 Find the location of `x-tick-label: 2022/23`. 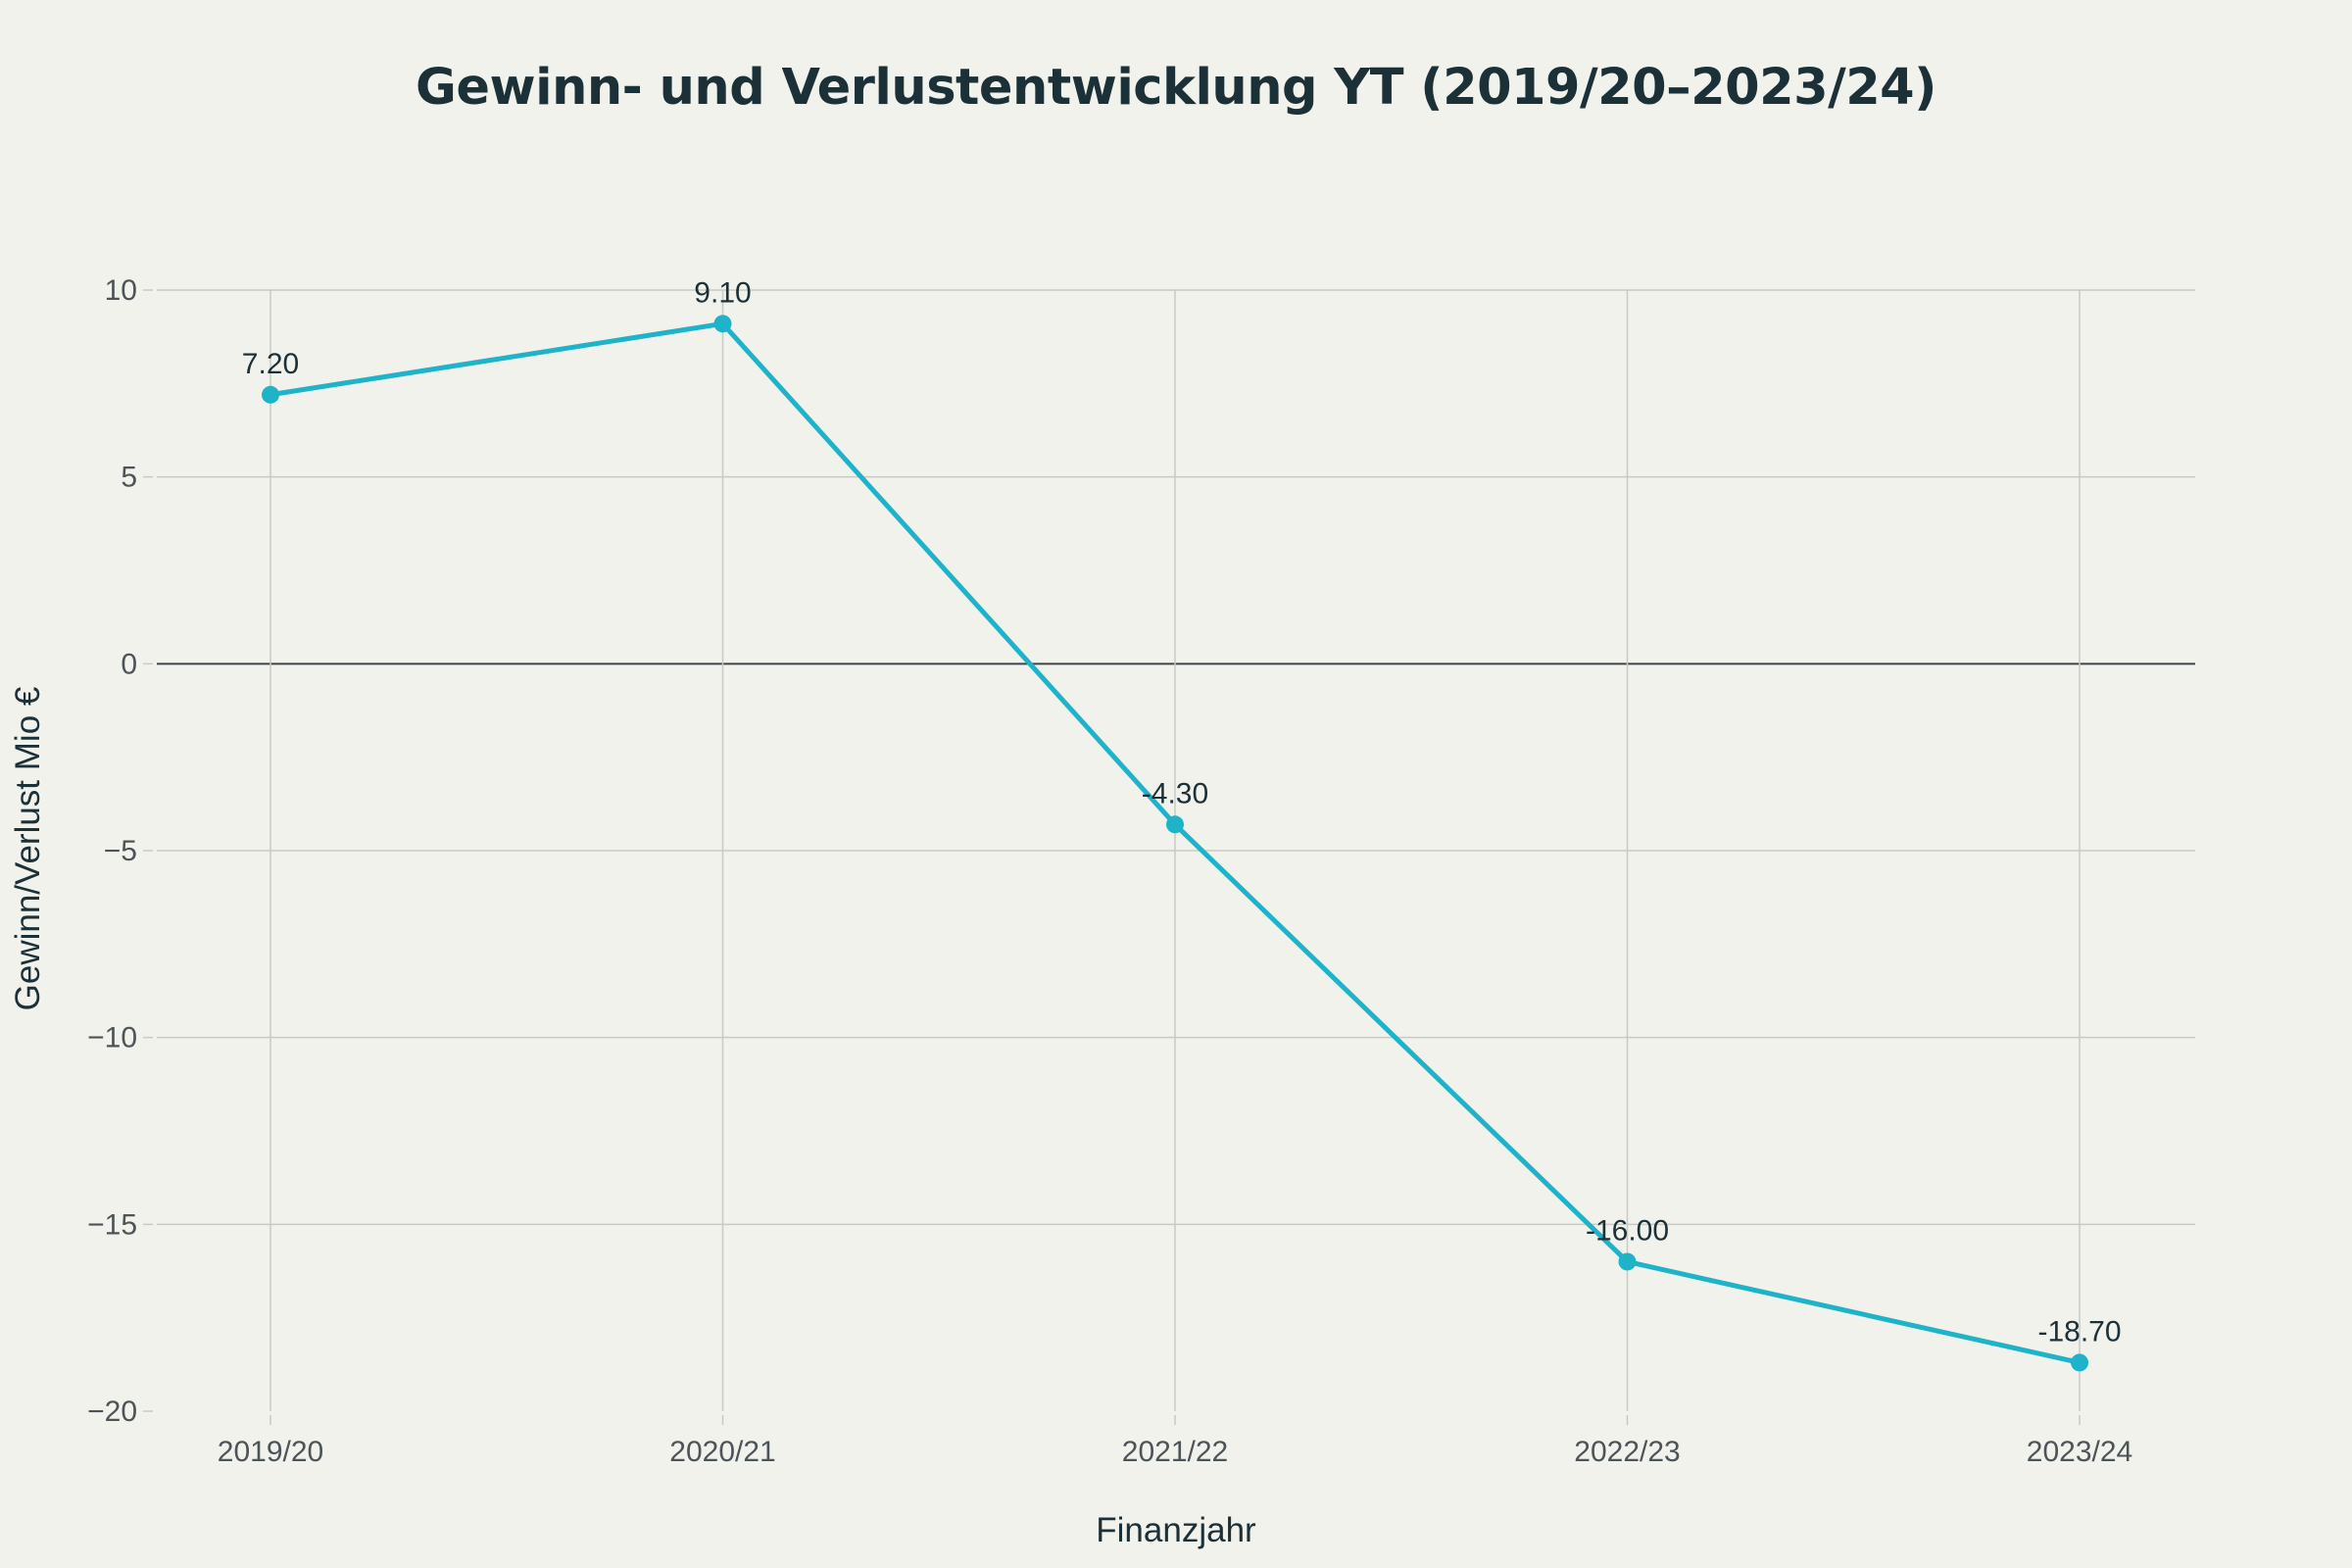

x-tick-label: 2022/23 is located at coordinates (1627, 1452).